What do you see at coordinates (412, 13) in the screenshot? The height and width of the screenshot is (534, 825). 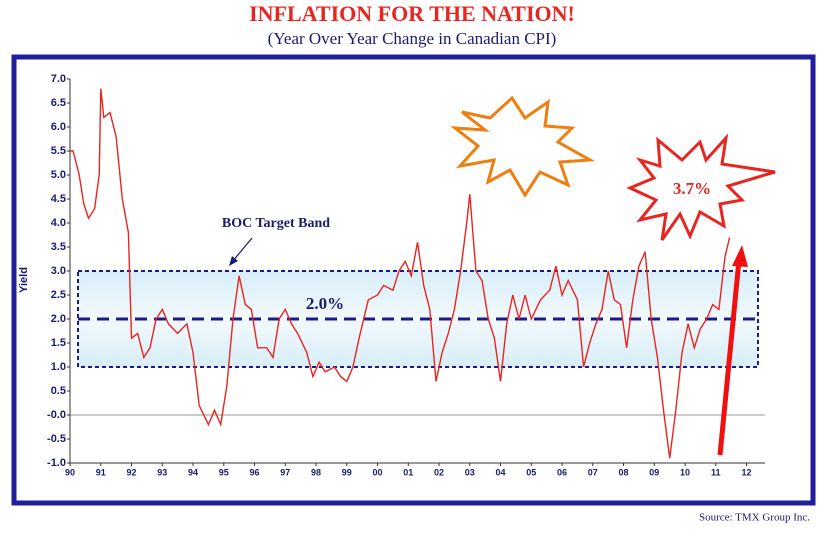 I see `chart-title: INFLATION FOR THE NATION!` at bounding box center [412, 13].